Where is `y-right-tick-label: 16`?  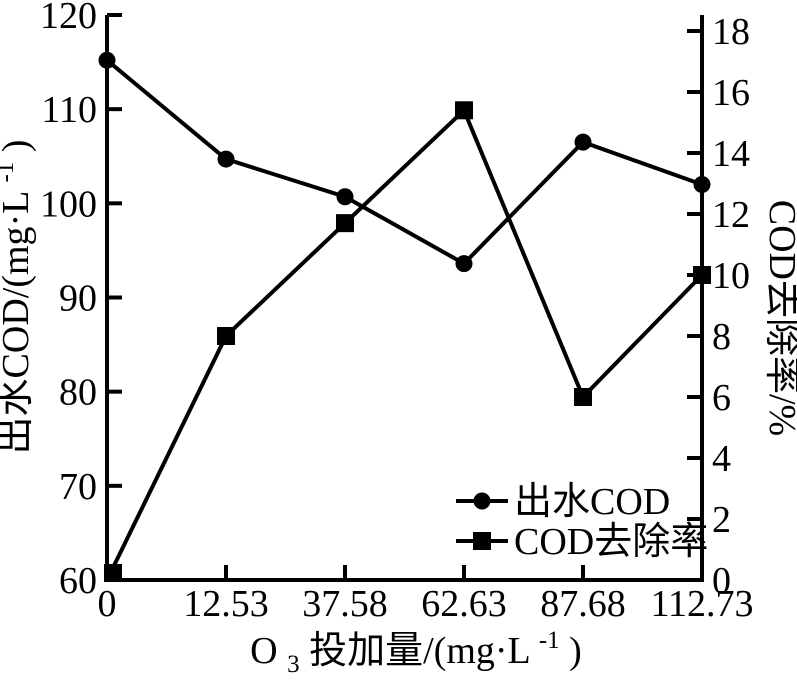 y-right-tick-label: 16 is located at coordinates (731, 93).